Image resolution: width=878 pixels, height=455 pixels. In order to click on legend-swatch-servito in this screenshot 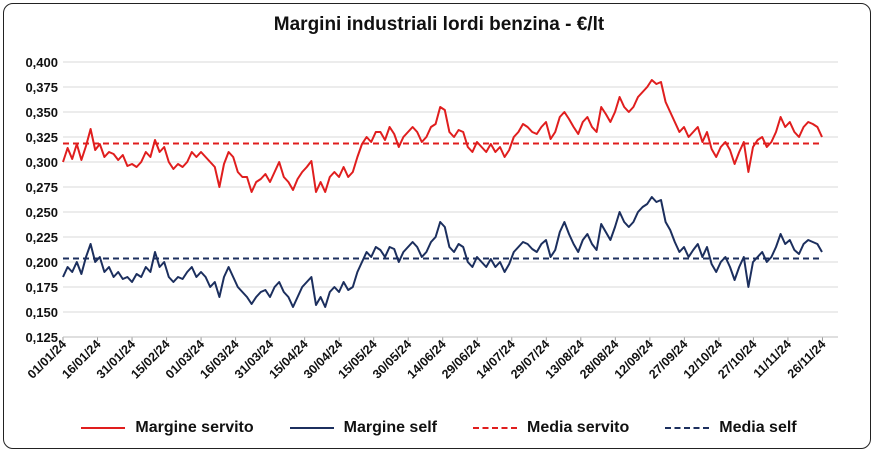, I will do `click(103, 428)`.